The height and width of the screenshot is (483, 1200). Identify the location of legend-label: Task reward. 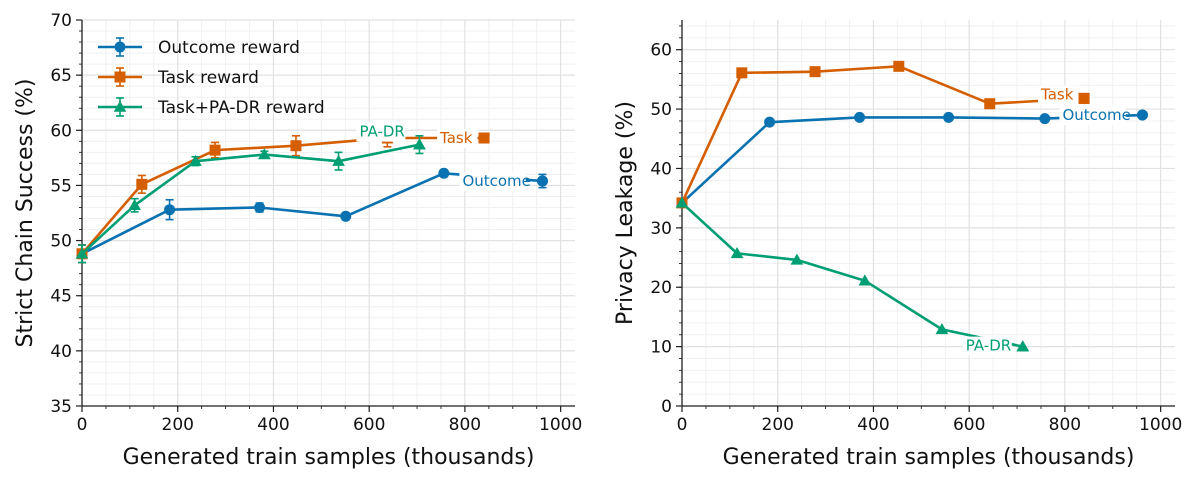
(208, 78).